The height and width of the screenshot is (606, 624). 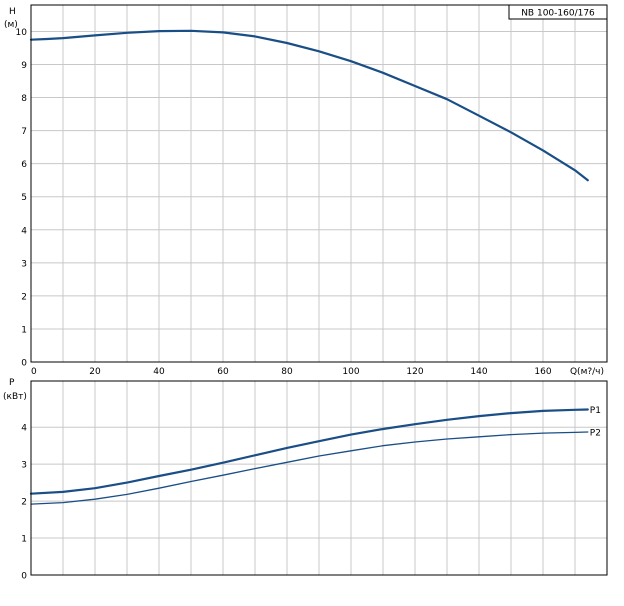 I want to click on x-tick-label: 160, so click(x=542, y=372).